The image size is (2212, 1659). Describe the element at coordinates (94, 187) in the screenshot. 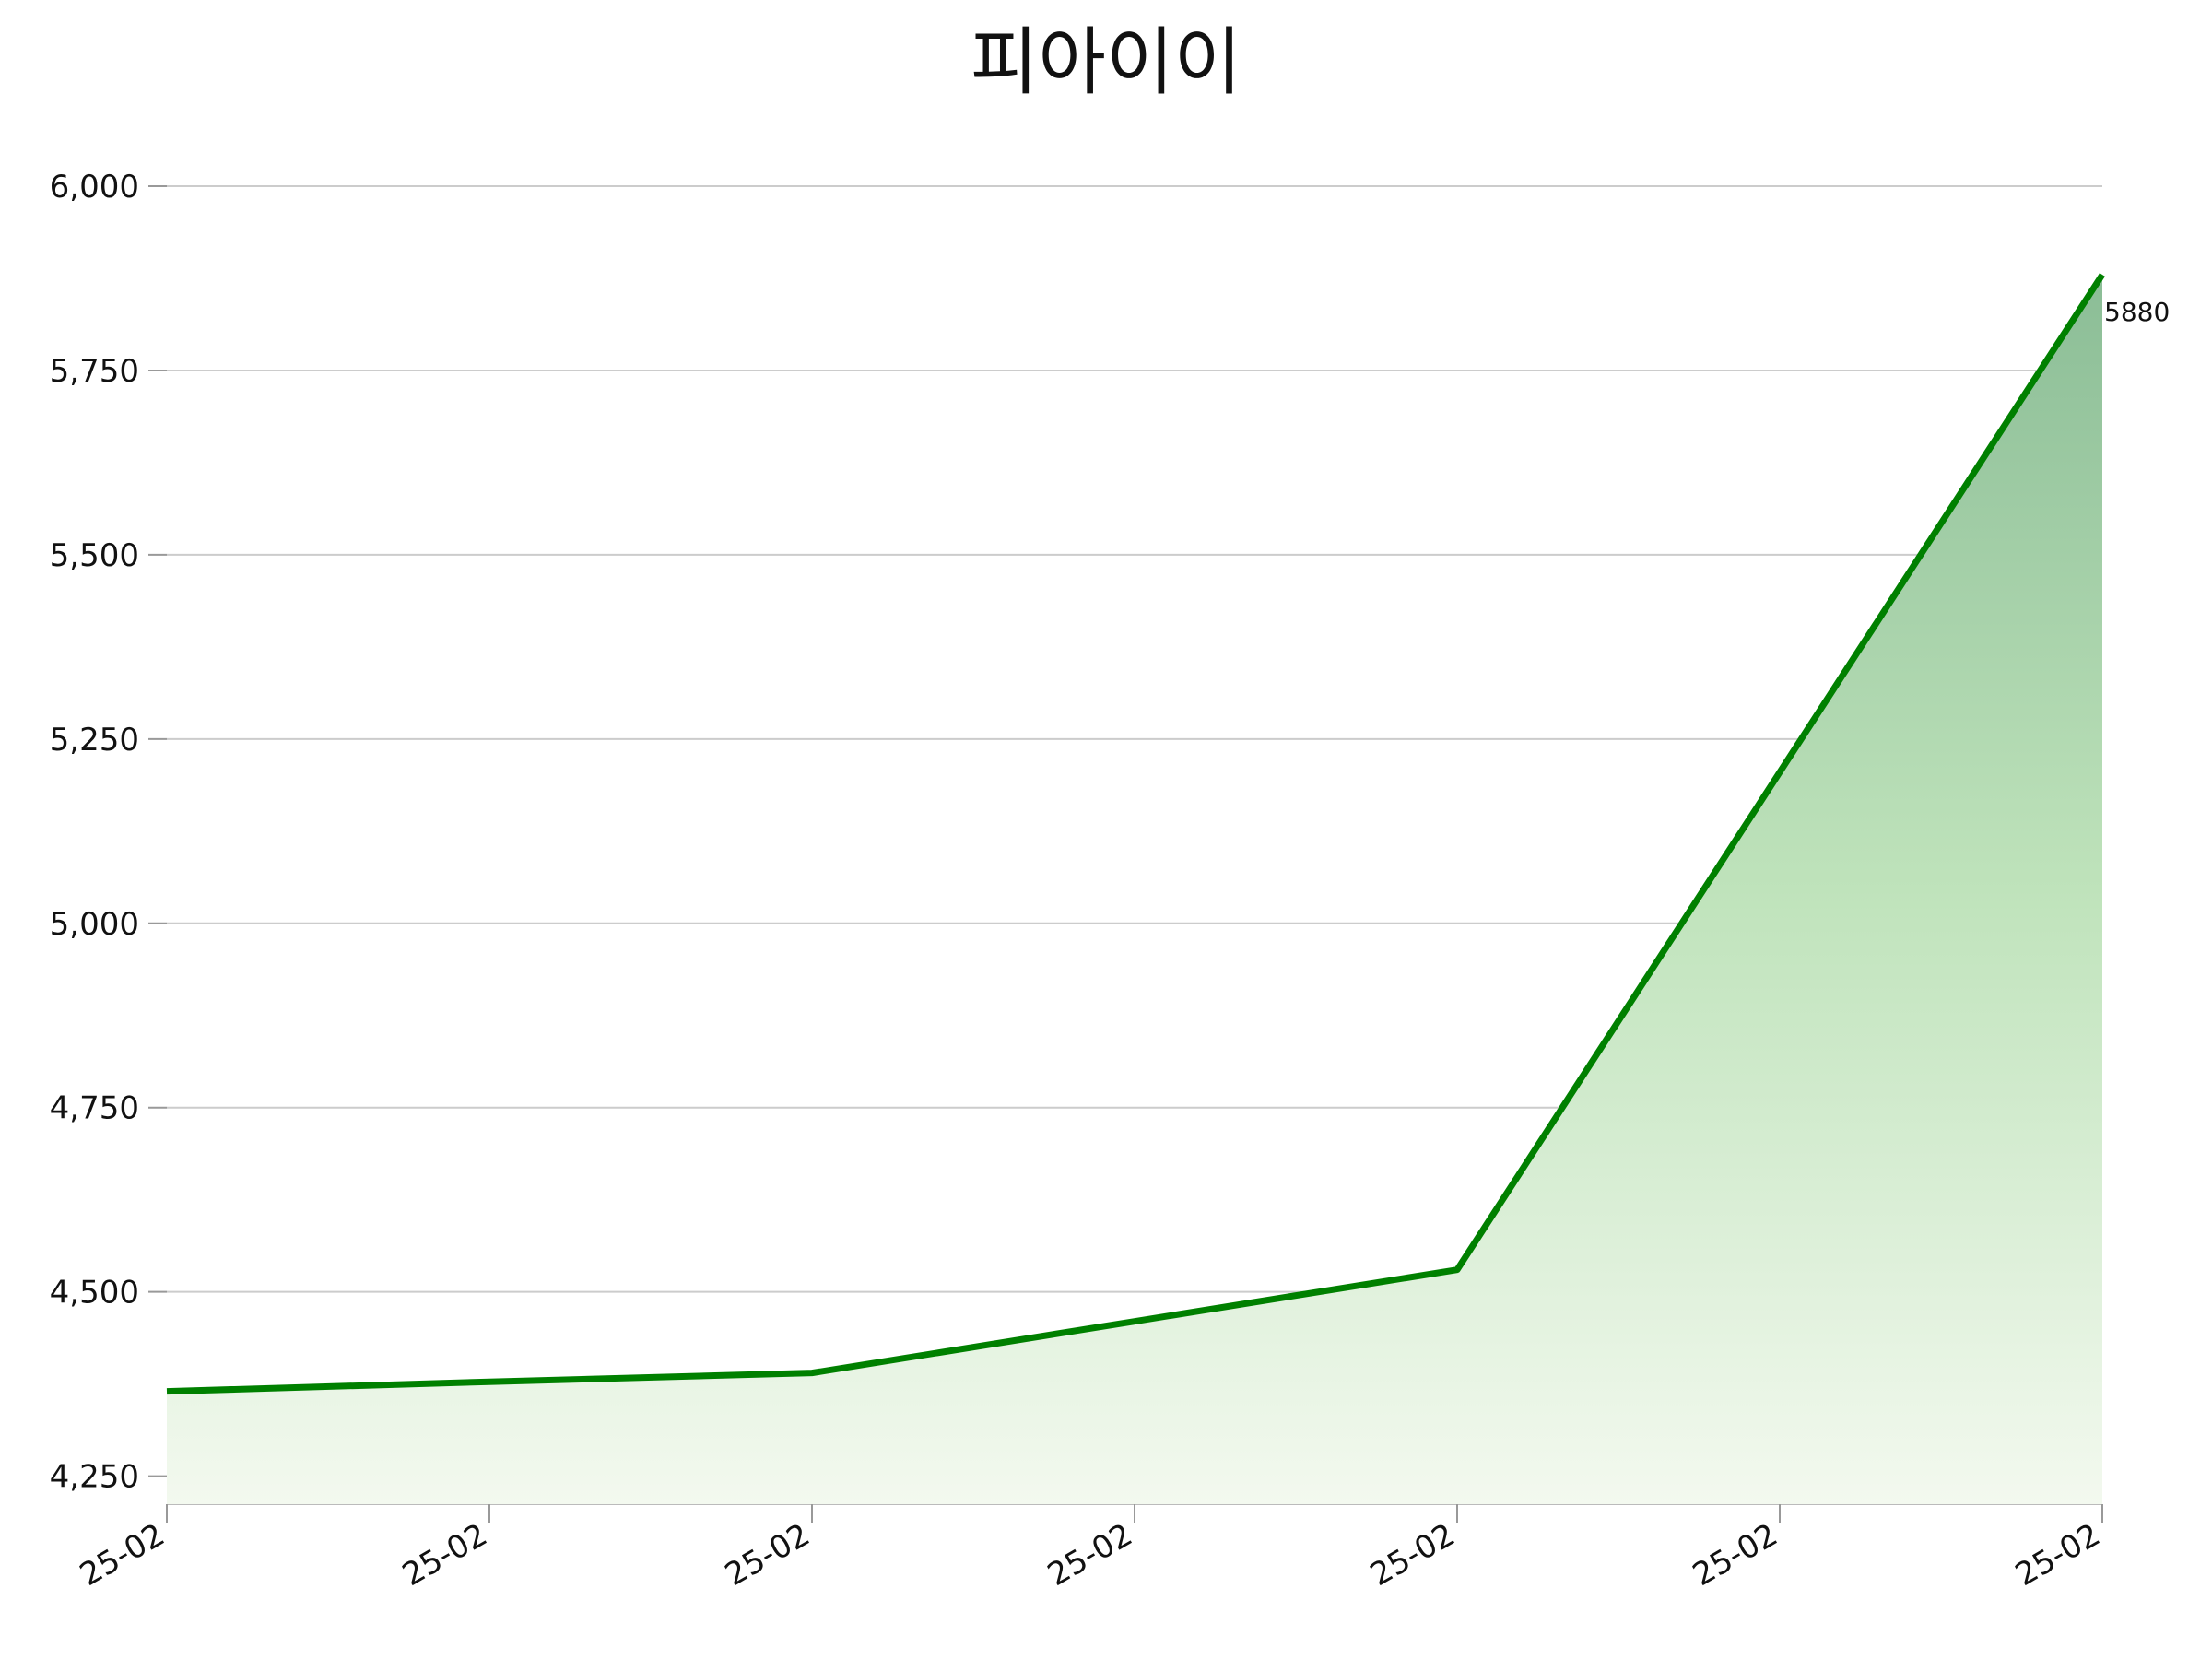

I see `y-tick-label: 6,000` at that location.